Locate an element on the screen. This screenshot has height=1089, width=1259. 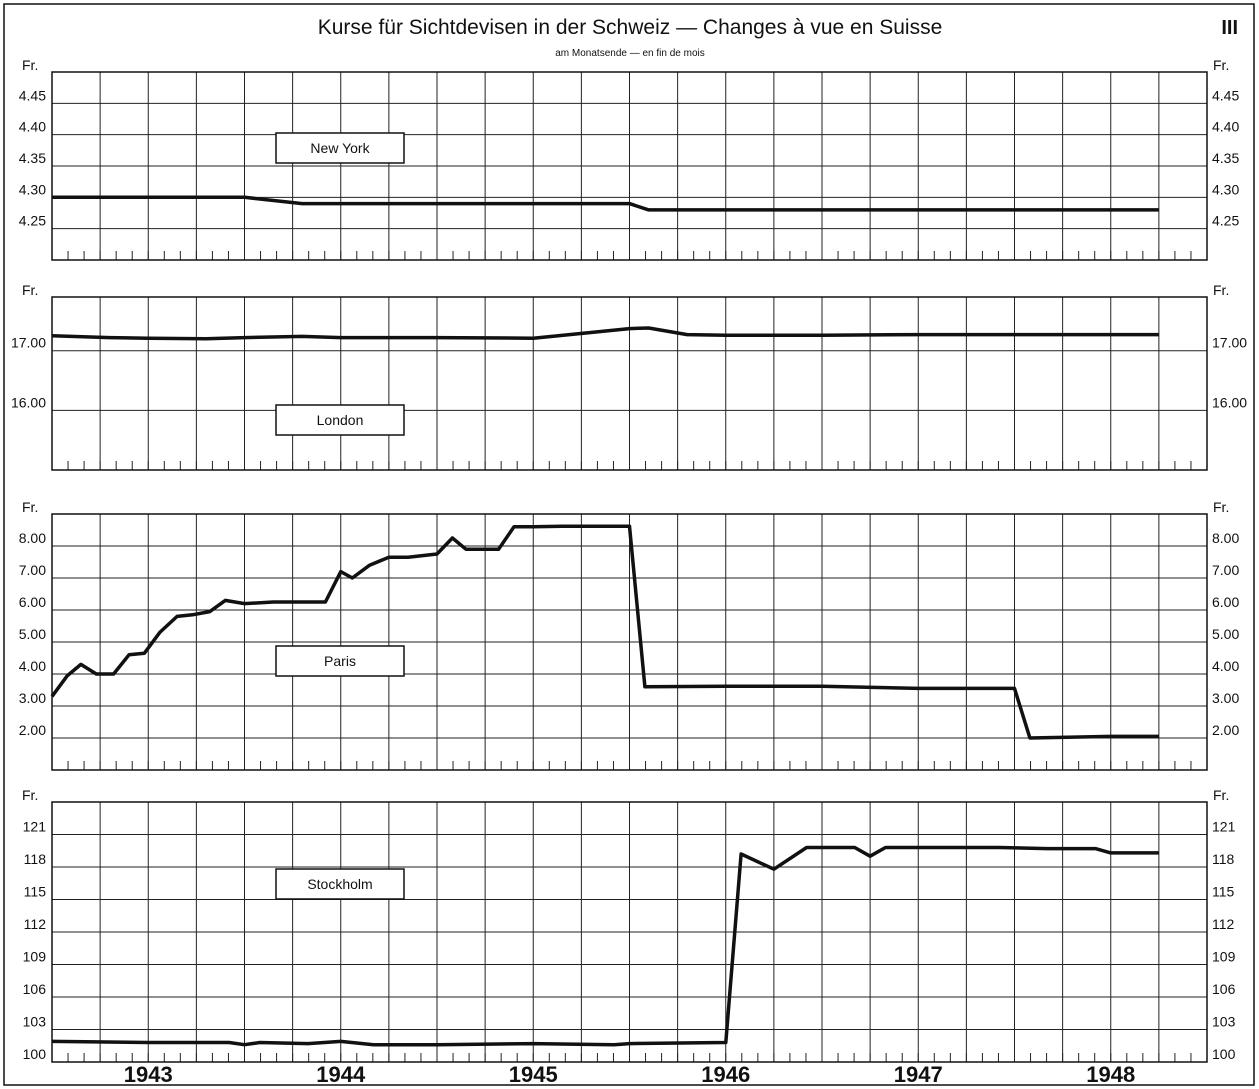
page-number: III is located at coordinates (1229, 28).